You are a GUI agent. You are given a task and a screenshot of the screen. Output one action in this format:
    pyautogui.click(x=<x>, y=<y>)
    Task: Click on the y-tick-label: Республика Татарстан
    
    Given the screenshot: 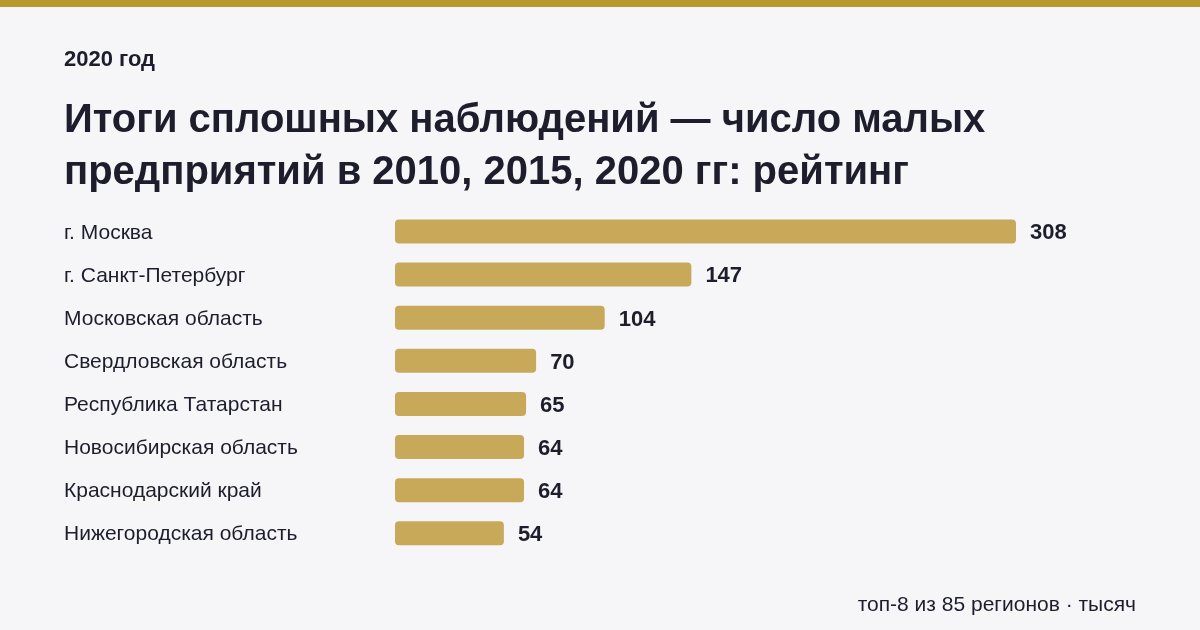 What is the action you would take?
    pyautogui.click(x=173, y=404)
    